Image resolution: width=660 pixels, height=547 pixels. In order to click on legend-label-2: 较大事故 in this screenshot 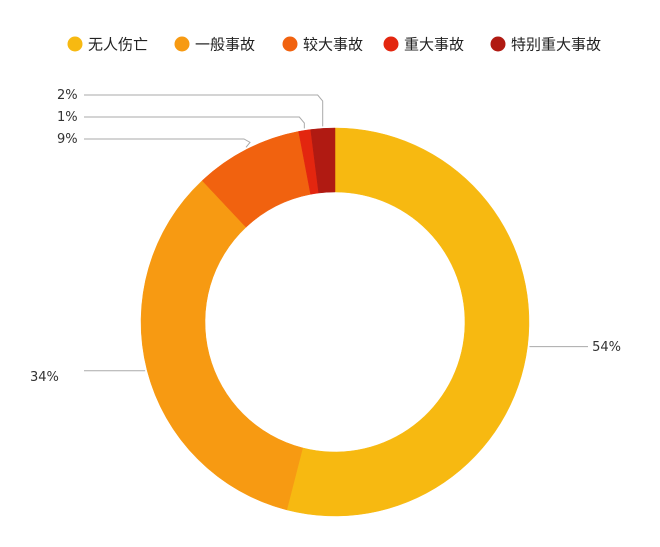, I will do `click(333, 45)`.